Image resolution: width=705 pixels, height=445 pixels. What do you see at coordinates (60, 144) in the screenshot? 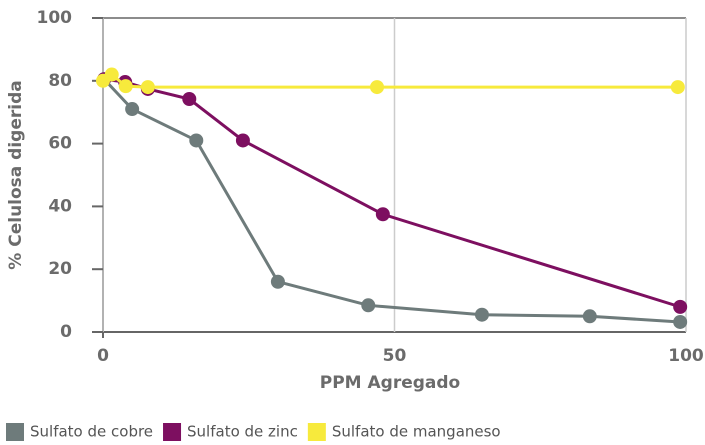
I see `y-tick-label: 60` at bounding box center [60, 144].